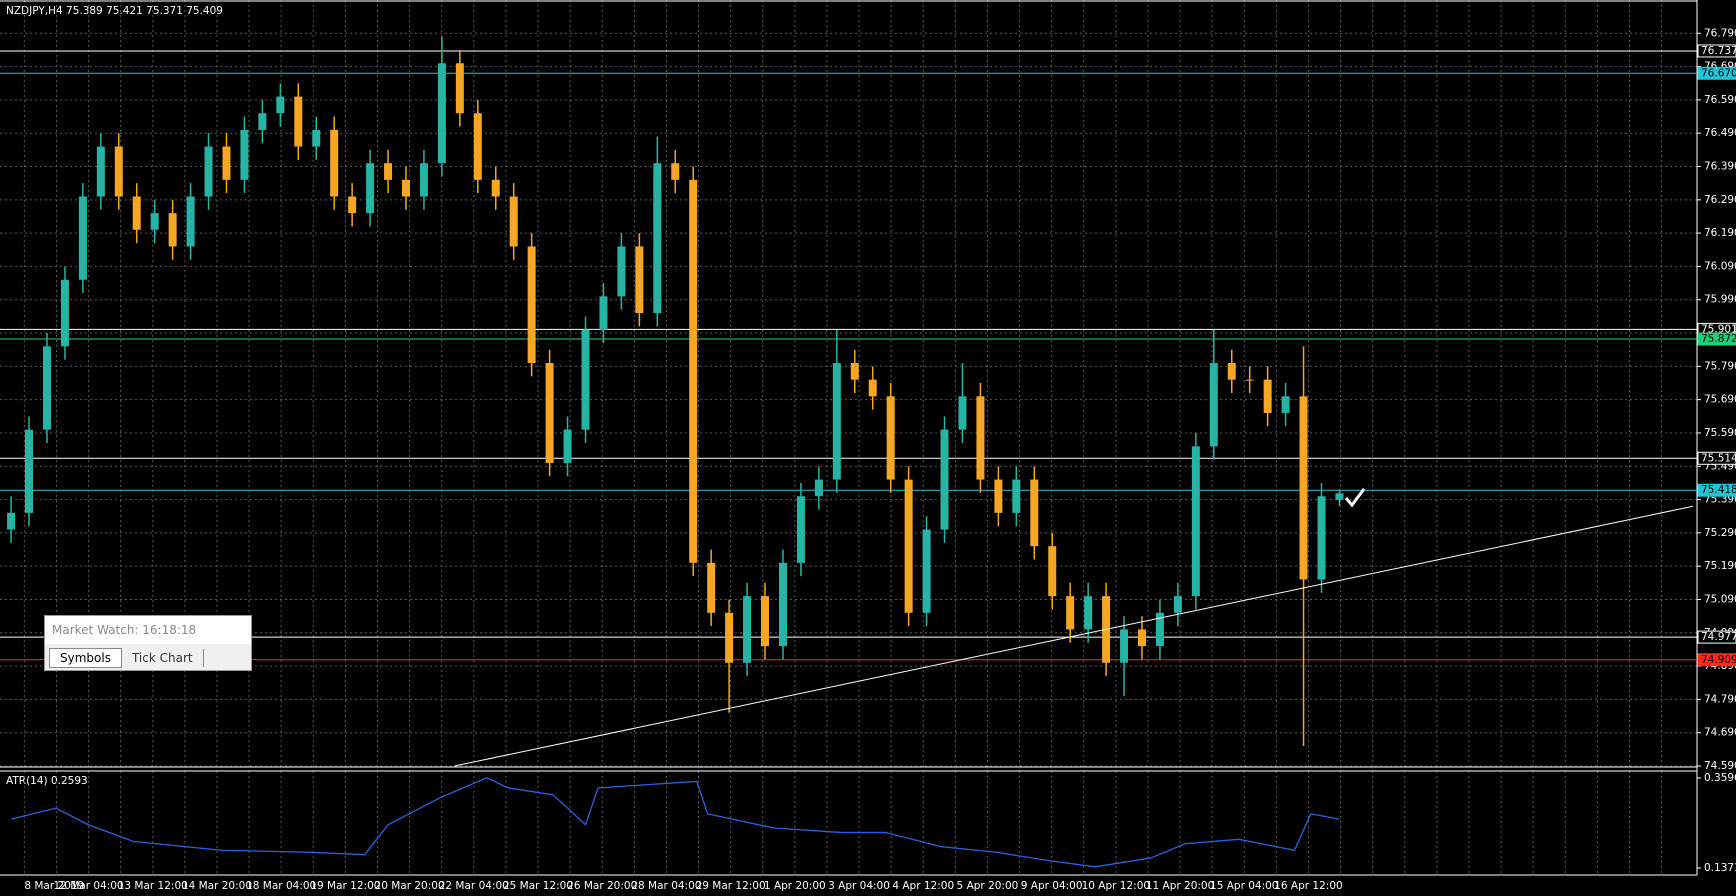  I want to click on x-tick-label: 15 Apr 04:00, so click(1244, 886).